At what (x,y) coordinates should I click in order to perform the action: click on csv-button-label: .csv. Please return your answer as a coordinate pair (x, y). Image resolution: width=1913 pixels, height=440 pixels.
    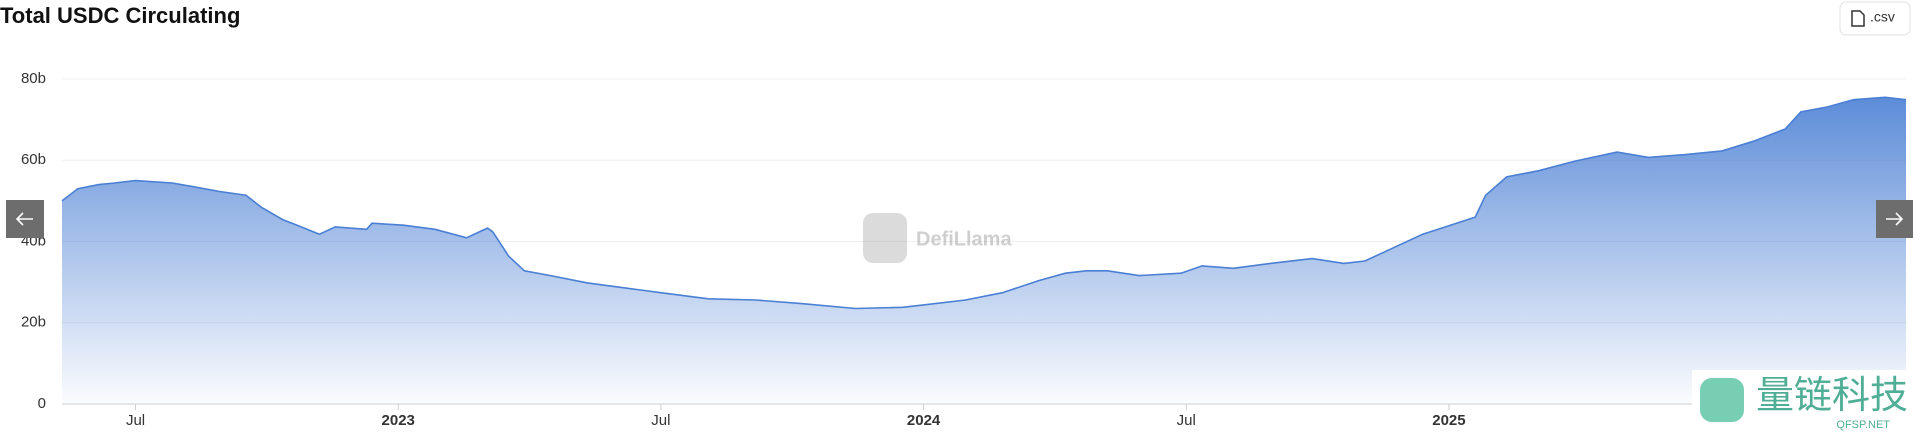
    Looking at the image, I should click on (1882, 17).